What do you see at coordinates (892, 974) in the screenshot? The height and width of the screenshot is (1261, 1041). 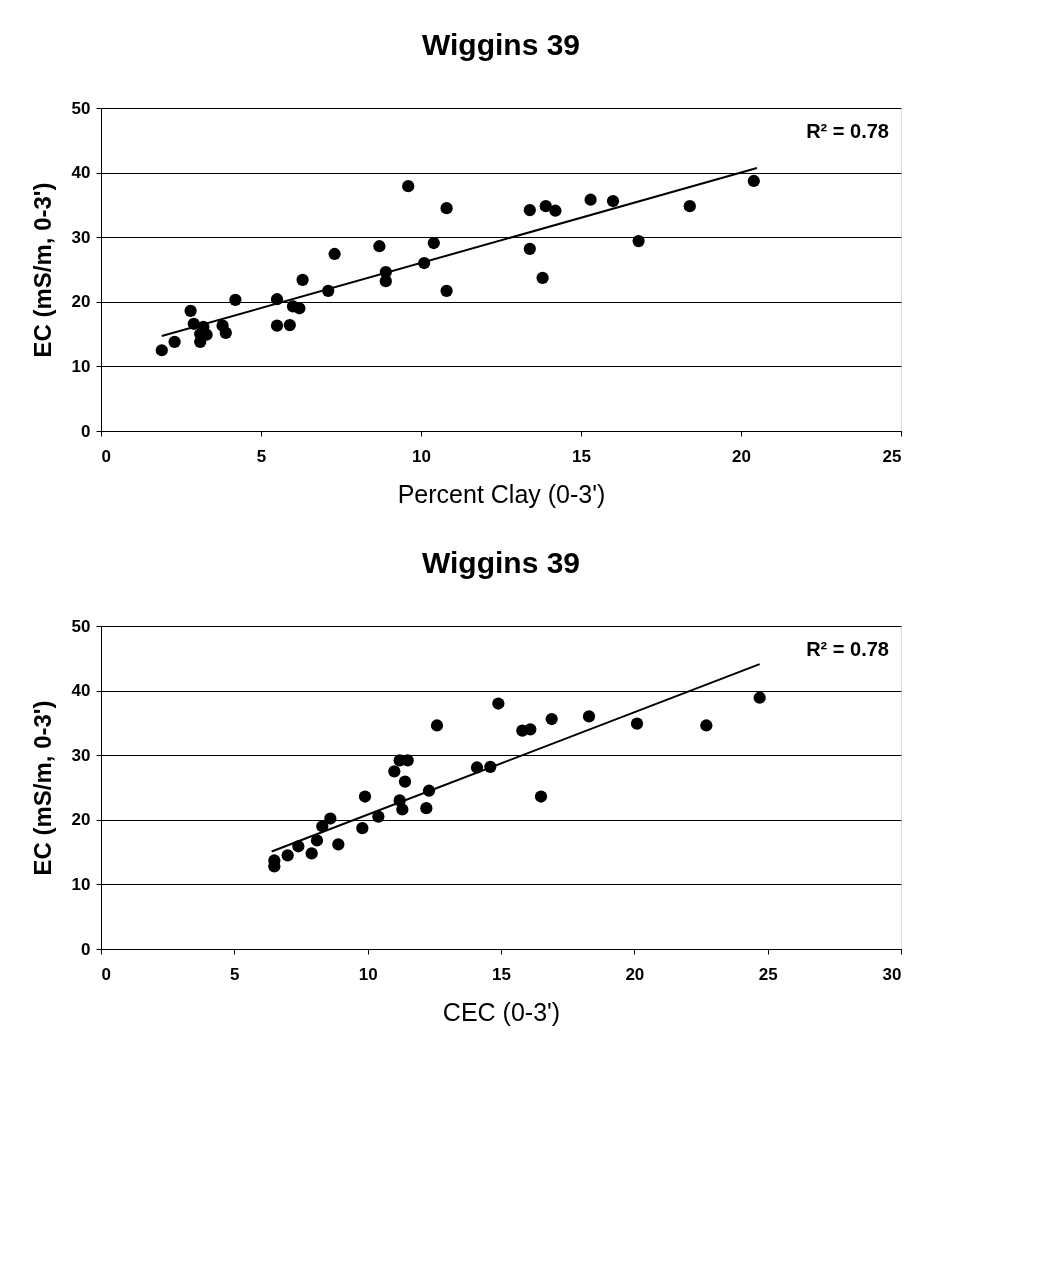 I see `x-tick-label: 30` at bounding box center [892, 974].